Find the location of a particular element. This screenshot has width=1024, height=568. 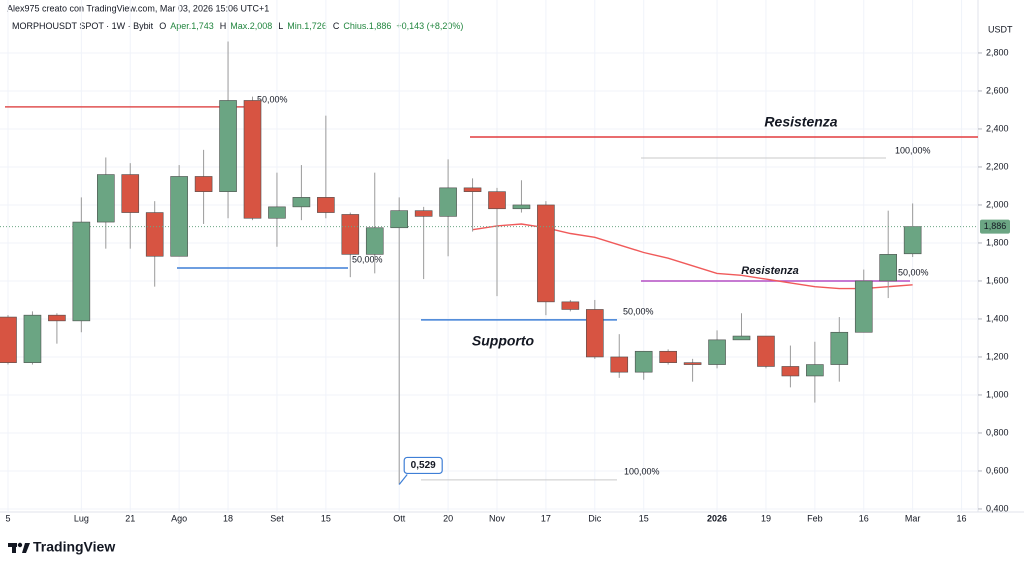

y-tick-label: 2,600 is located at coordinates (997, 90).